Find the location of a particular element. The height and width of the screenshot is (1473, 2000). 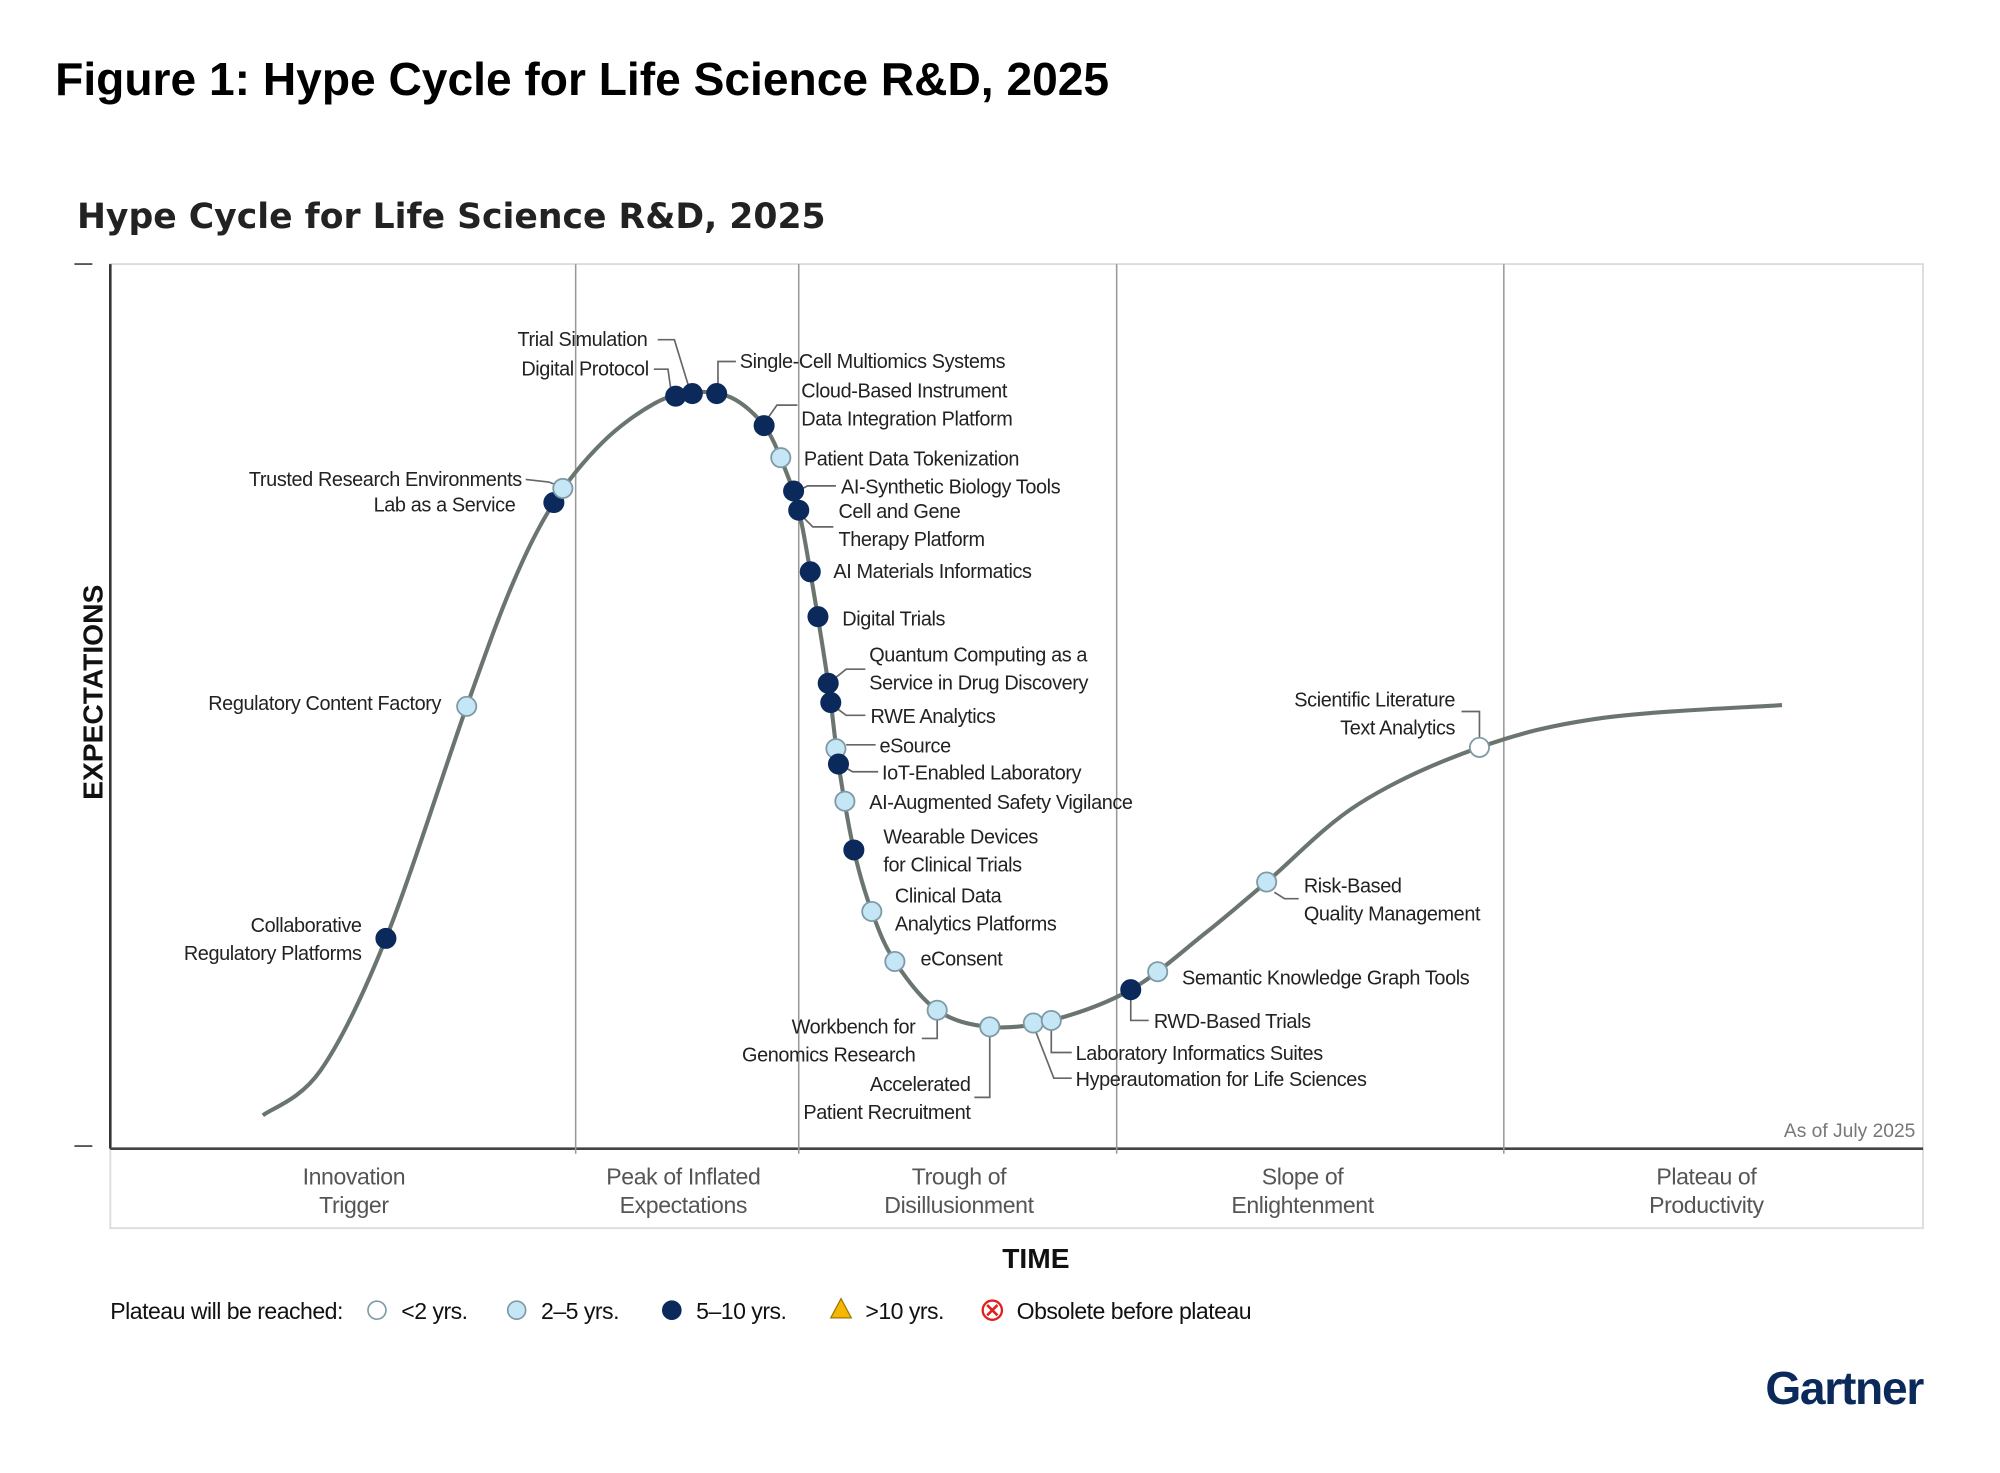

technology-label-line: Cell and Gene is located at coordinates (899, 512).